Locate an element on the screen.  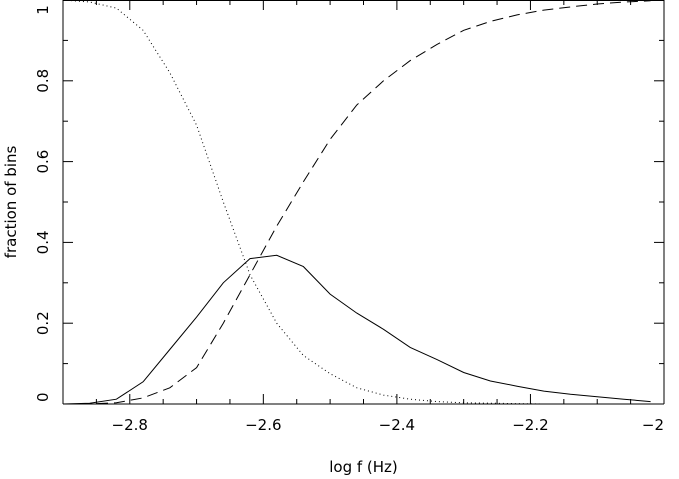
y-tick-label: 1 is located at coordinates (43, 10).